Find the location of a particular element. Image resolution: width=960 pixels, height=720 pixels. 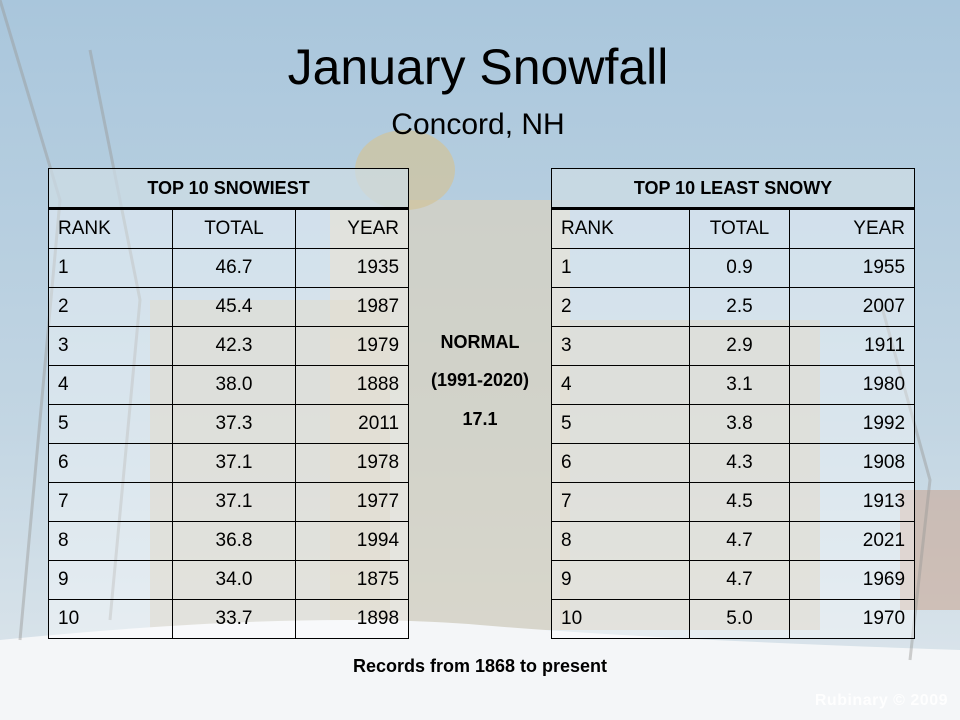

header-row: TOP 10 LEAST SNOWY is located at coordinates (733, 189).